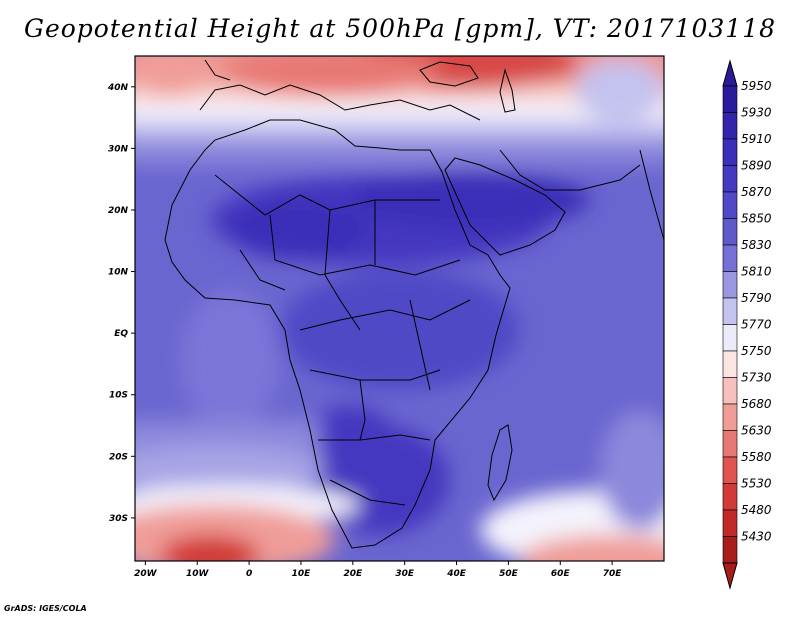  I want to click on lat-tick-label: 20S, so click(118, 457).